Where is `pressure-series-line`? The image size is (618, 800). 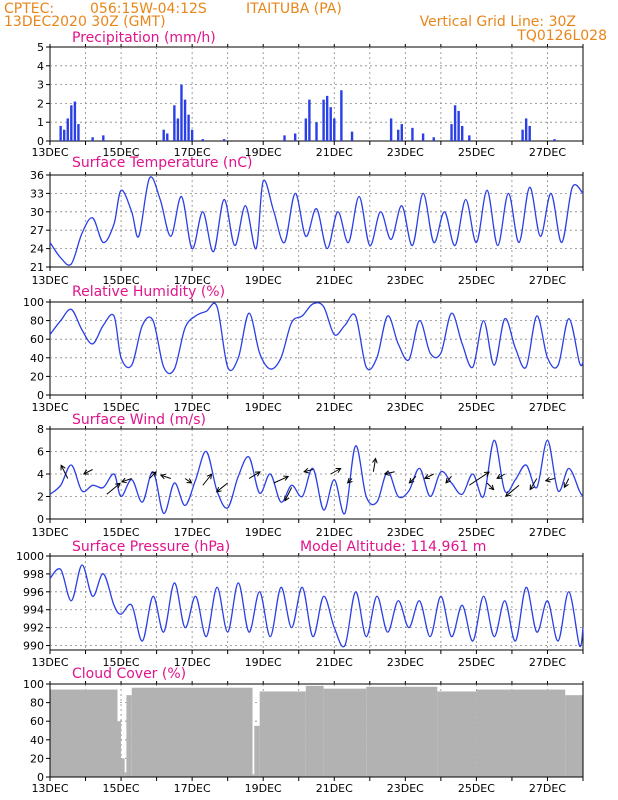
pressure-series-line is located at coordinates (316, 606).